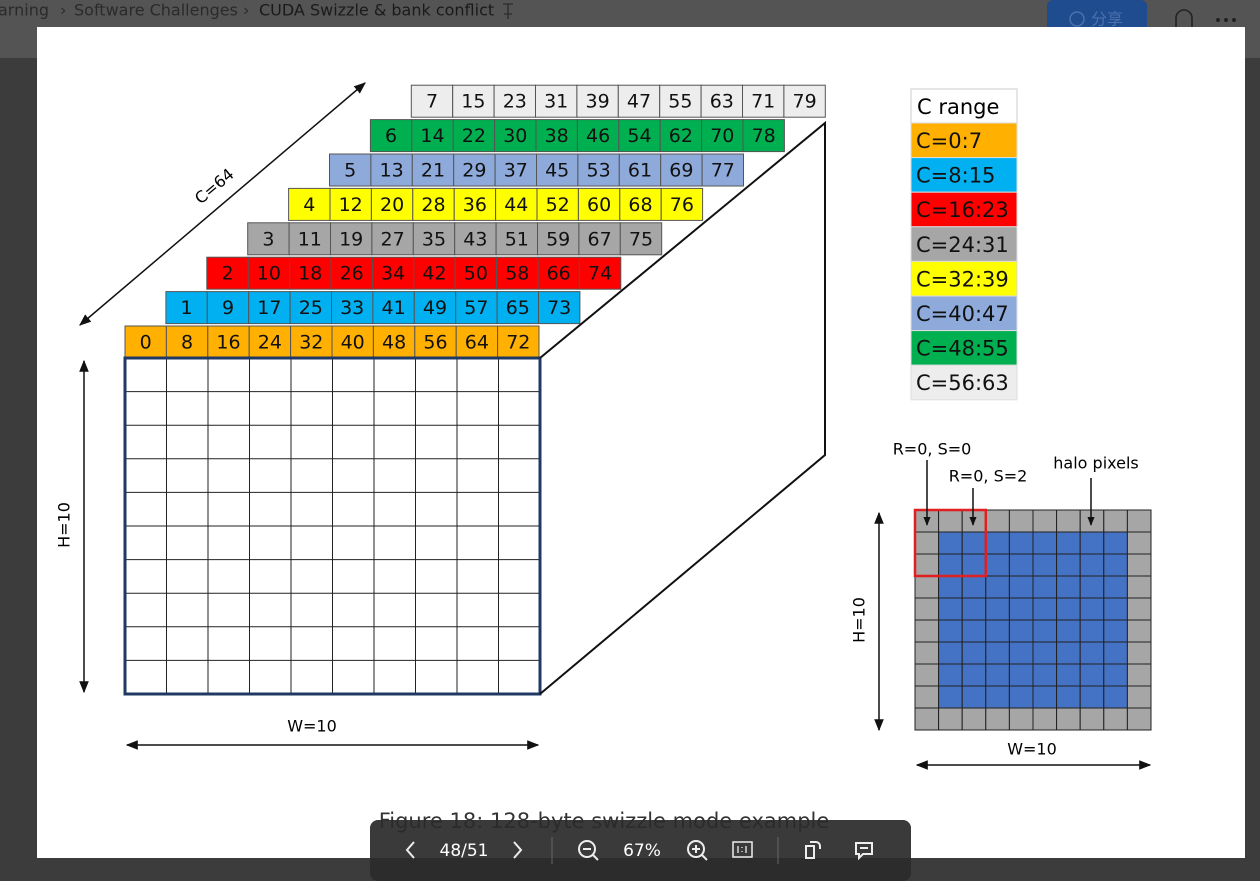 This screenshot has width=1260, height=881. I want to click on channel-index: 10, so click(269, 274).